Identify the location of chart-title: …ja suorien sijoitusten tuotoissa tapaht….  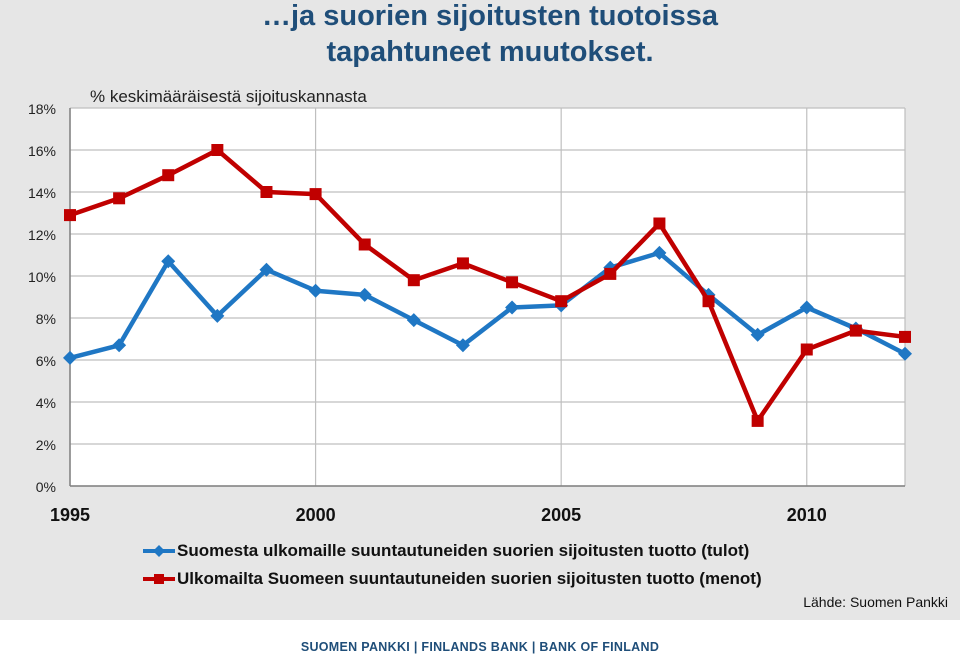
(489, 34).